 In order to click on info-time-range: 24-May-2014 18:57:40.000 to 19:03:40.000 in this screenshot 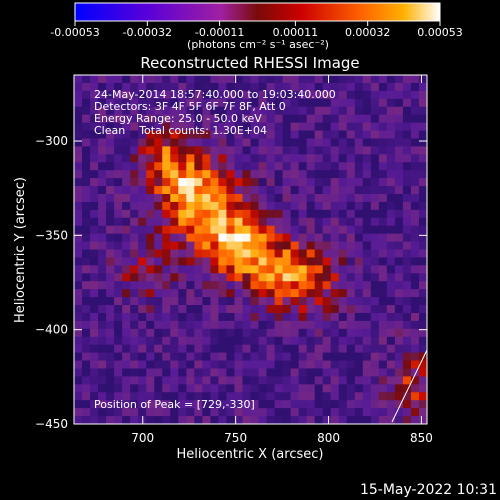, I will do `click(215, 94)`.